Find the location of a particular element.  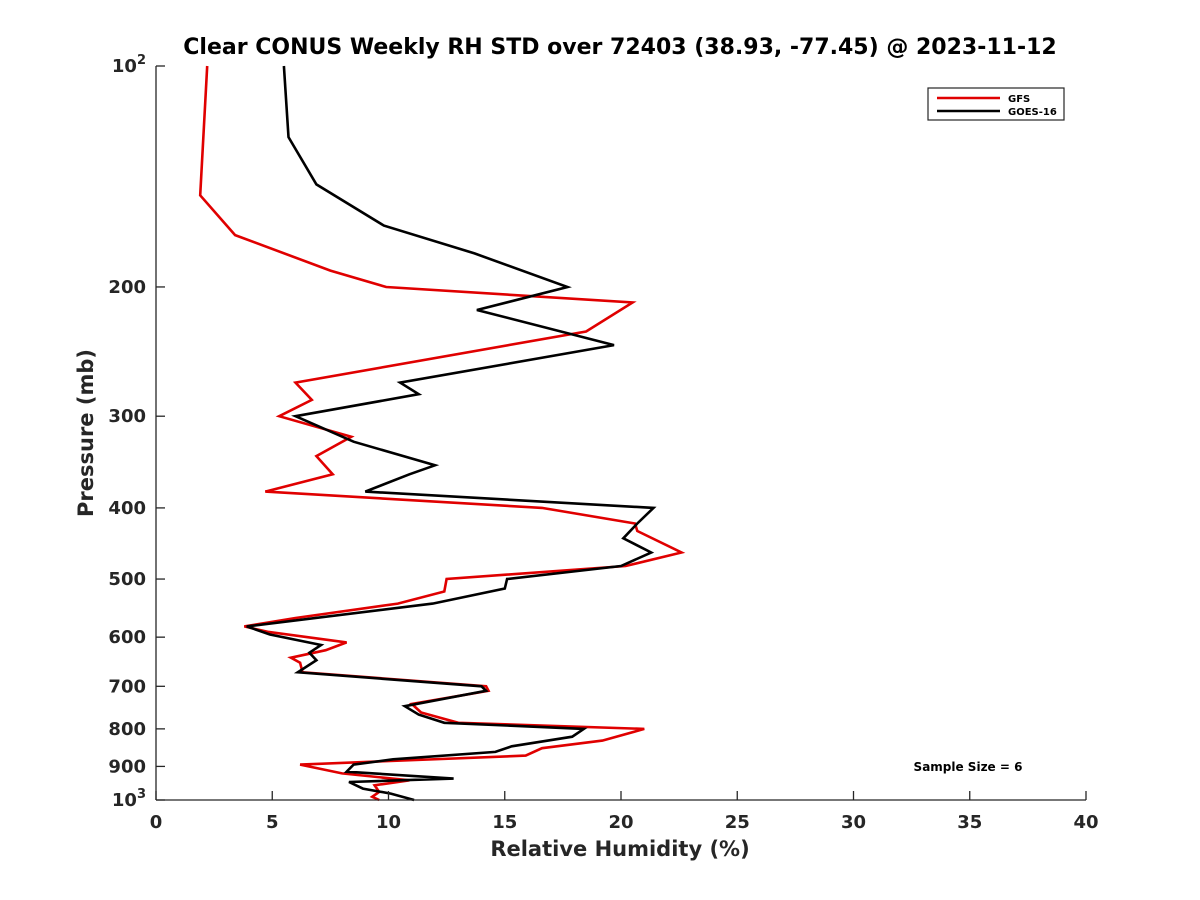

y-tick-label: 400 is located at coordinates (127, 508).